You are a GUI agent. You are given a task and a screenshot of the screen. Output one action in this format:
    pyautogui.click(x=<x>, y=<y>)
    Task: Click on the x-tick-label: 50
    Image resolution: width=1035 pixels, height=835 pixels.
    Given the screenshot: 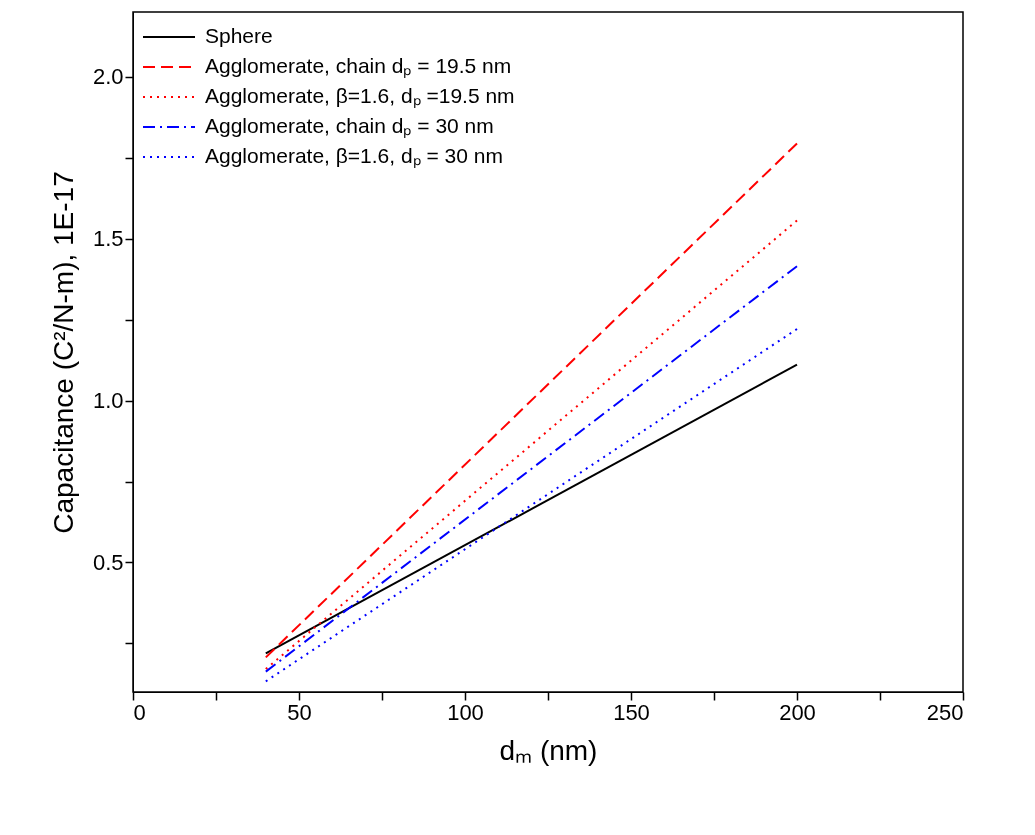 What is the action you would take?
    pyautogui.click(x=299, y=712)
    